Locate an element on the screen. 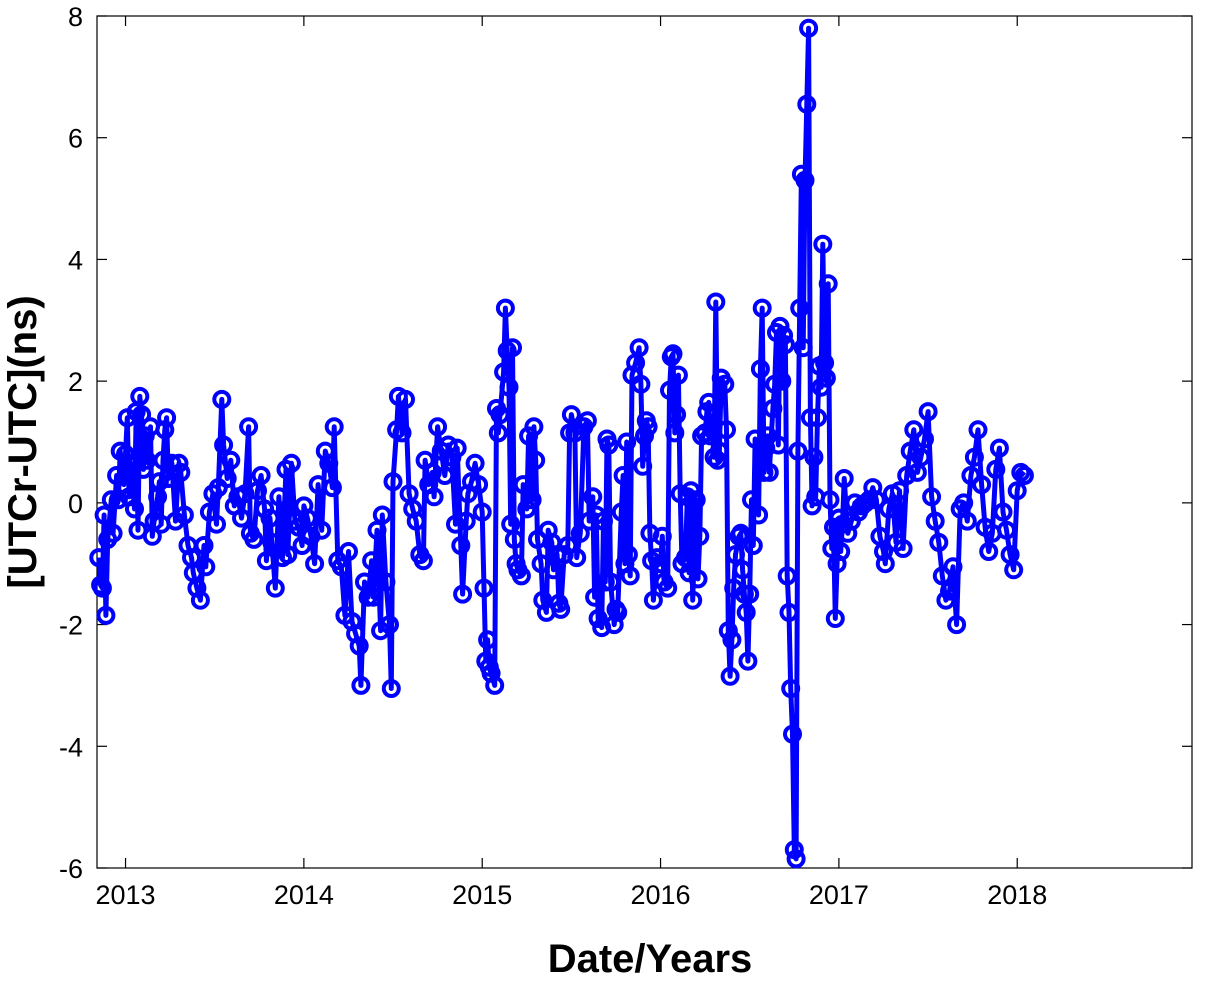 This screenshot has height=988, width=1207. y-tick-label: 4 is located at coordinates (75, 260).